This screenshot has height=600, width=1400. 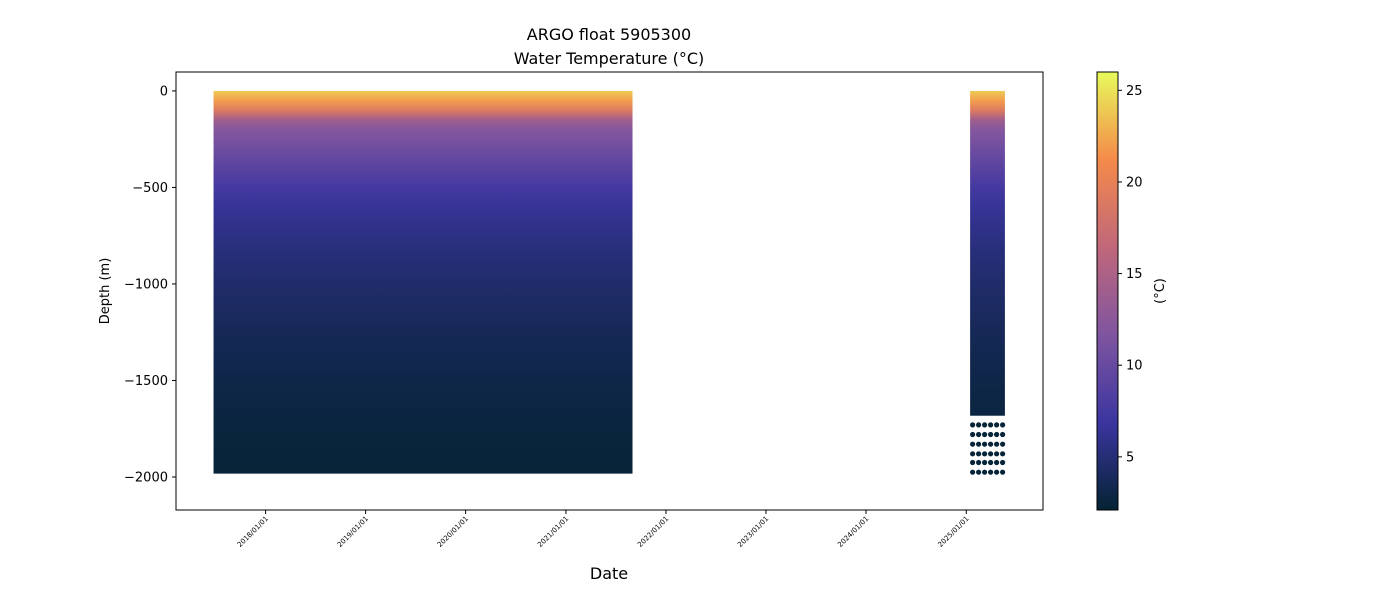 I want to click on y-axis-label: Depth (m), so click(x=105, y=291).